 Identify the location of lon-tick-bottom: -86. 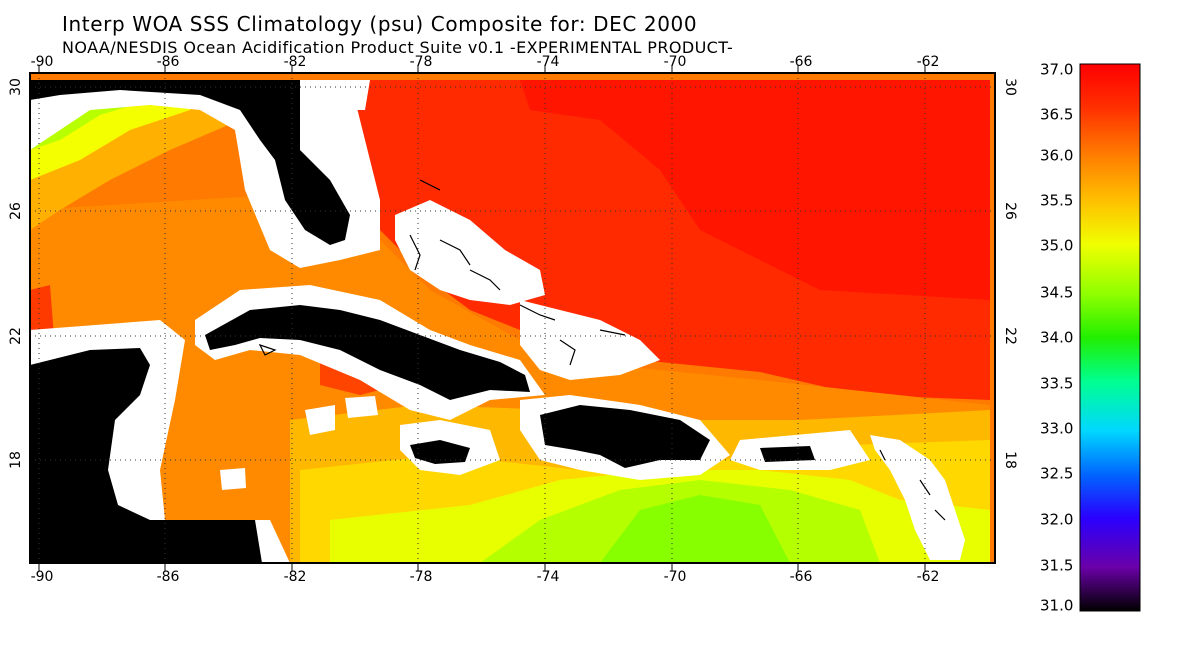
(168, 577).